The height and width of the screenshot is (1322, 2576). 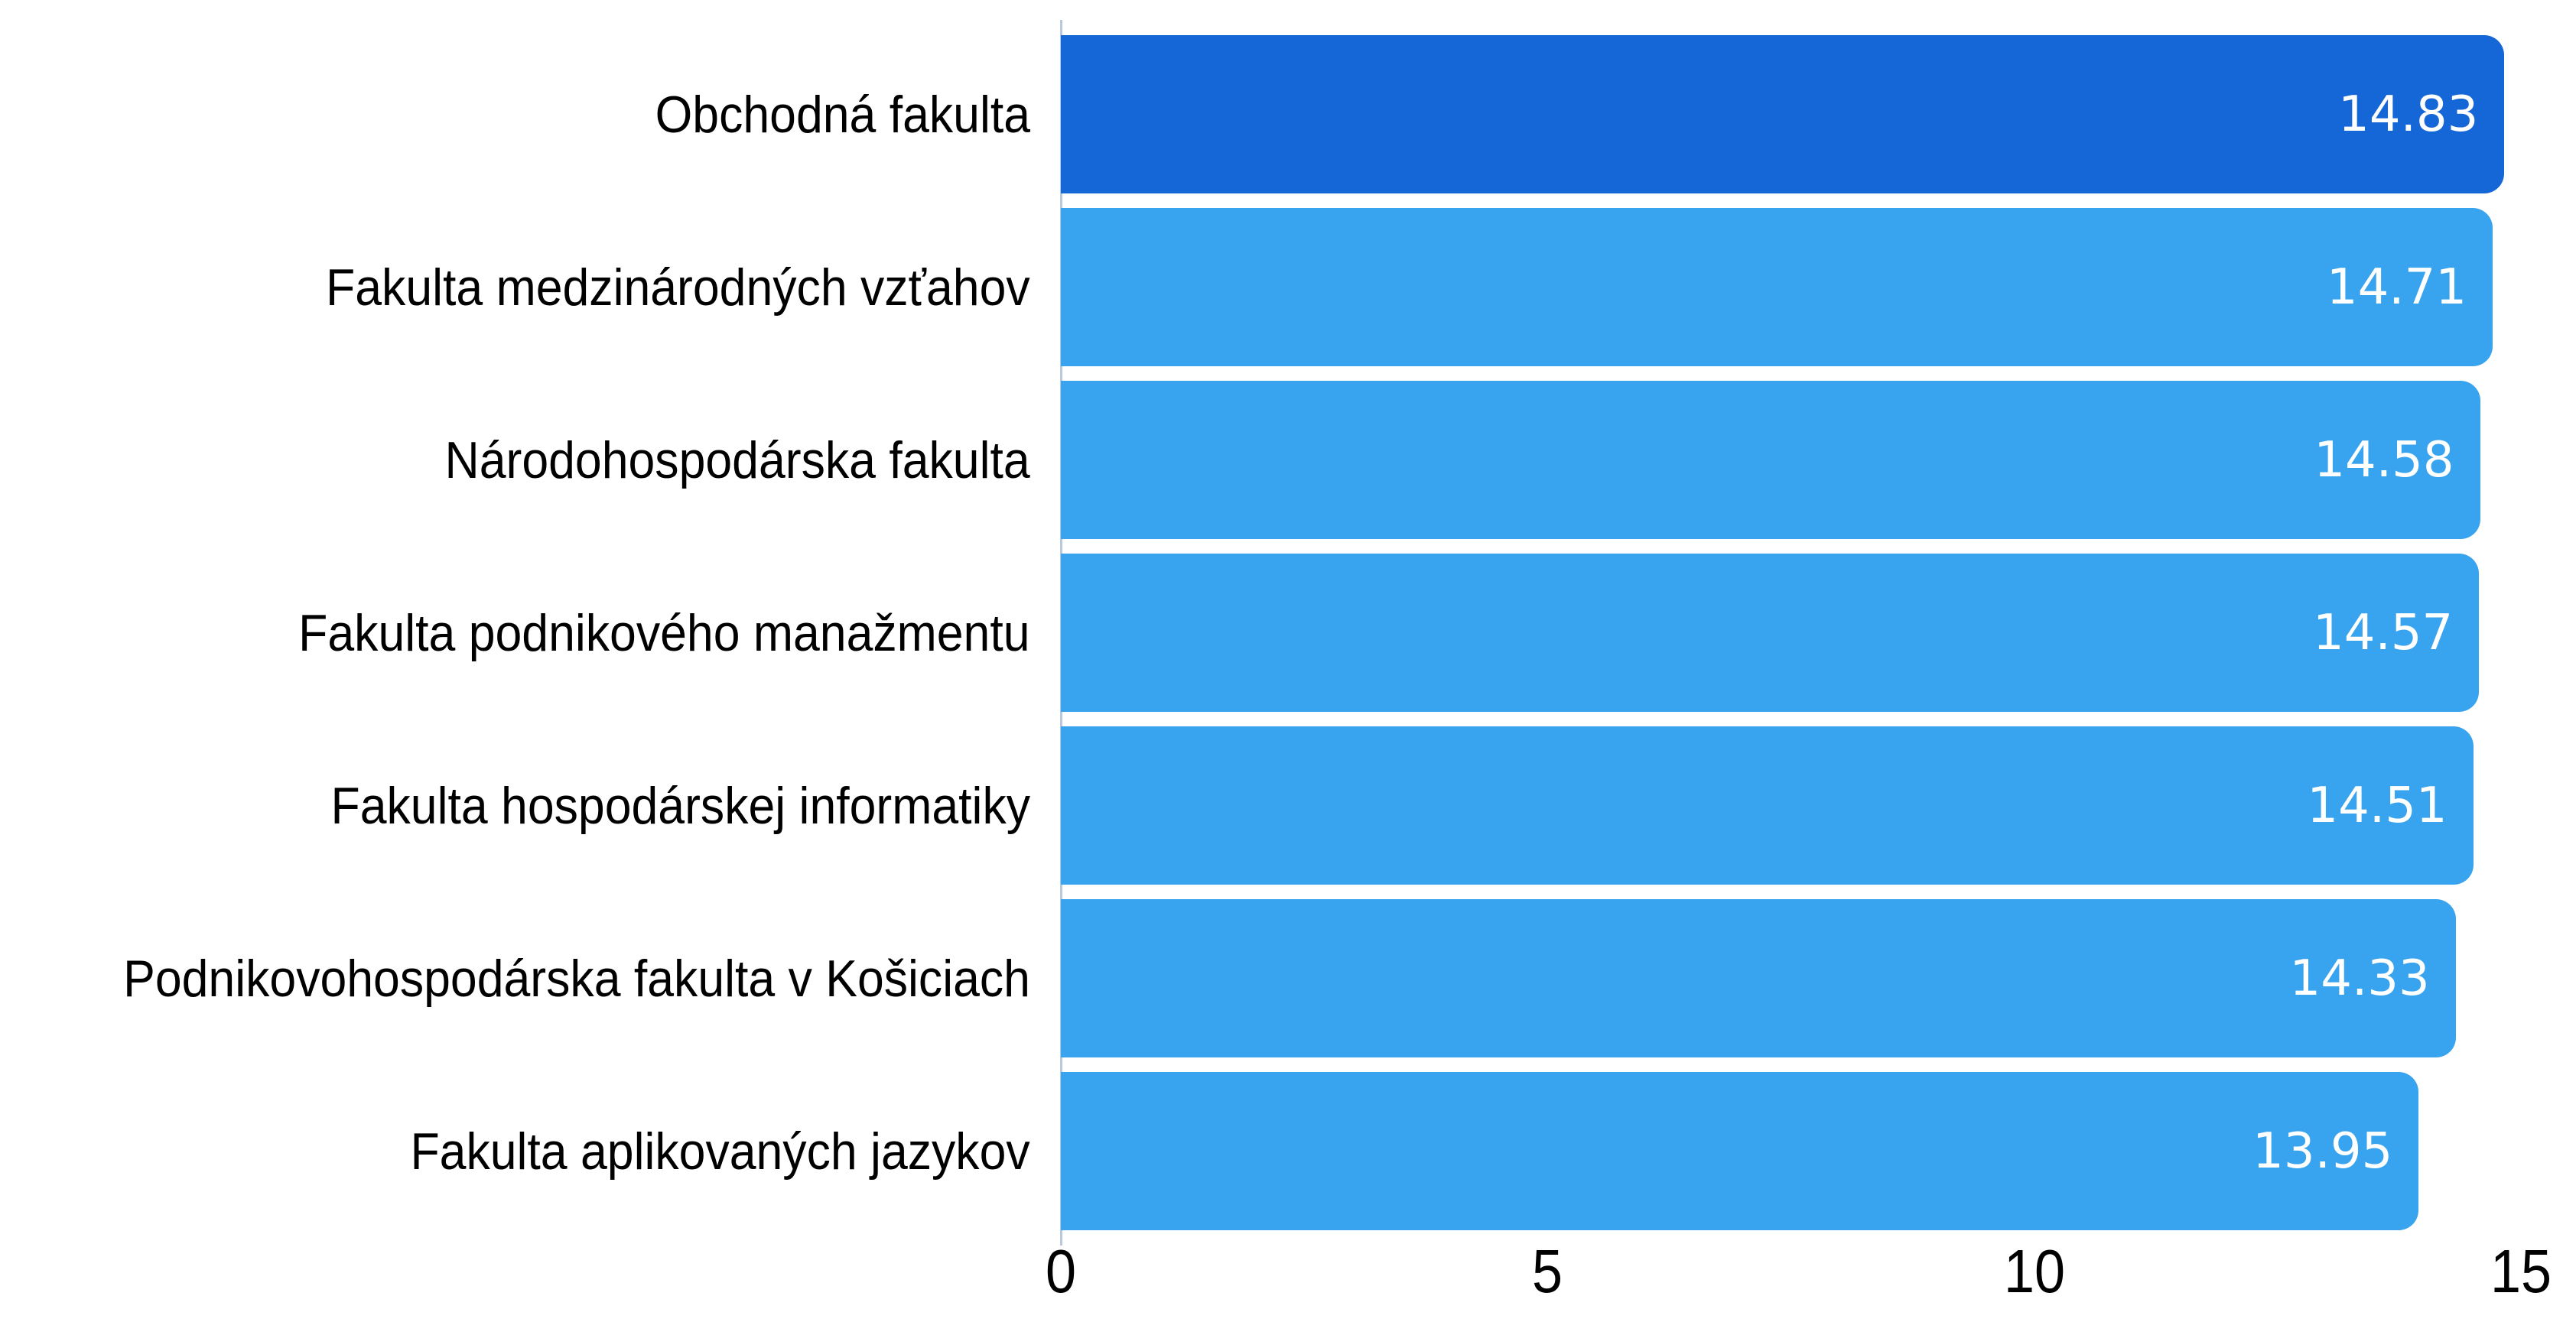 I want to click on bar-value-label: 14.57, so click(x=2383, y=632).